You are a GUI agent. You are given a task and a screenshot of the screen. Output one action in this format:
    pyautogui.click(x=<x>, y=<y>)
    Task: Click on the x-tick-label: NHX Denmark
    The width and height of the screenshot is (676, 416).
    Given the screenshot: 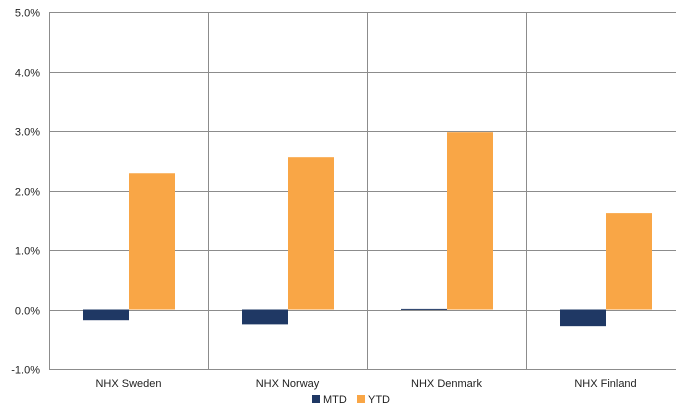 What is the action you would take?
    pyautogui.click(x=446, y=384)
    